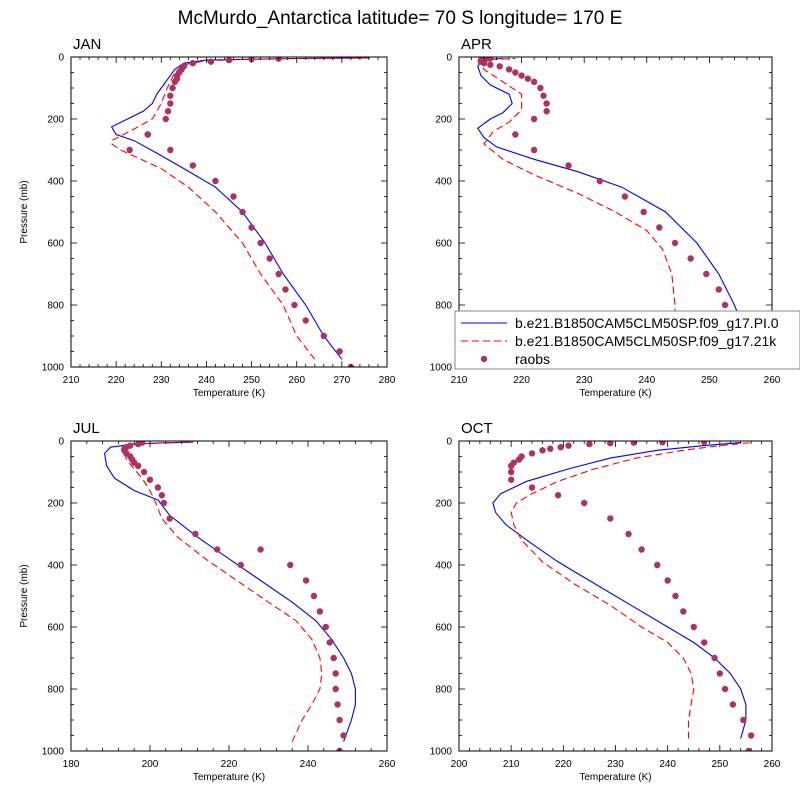 The height and width of the screenshot is (800, 800). Describe the element at coordinates (24, 595) in the screenshot. I see `y-axis-label: Pressure (mb)` at that location.